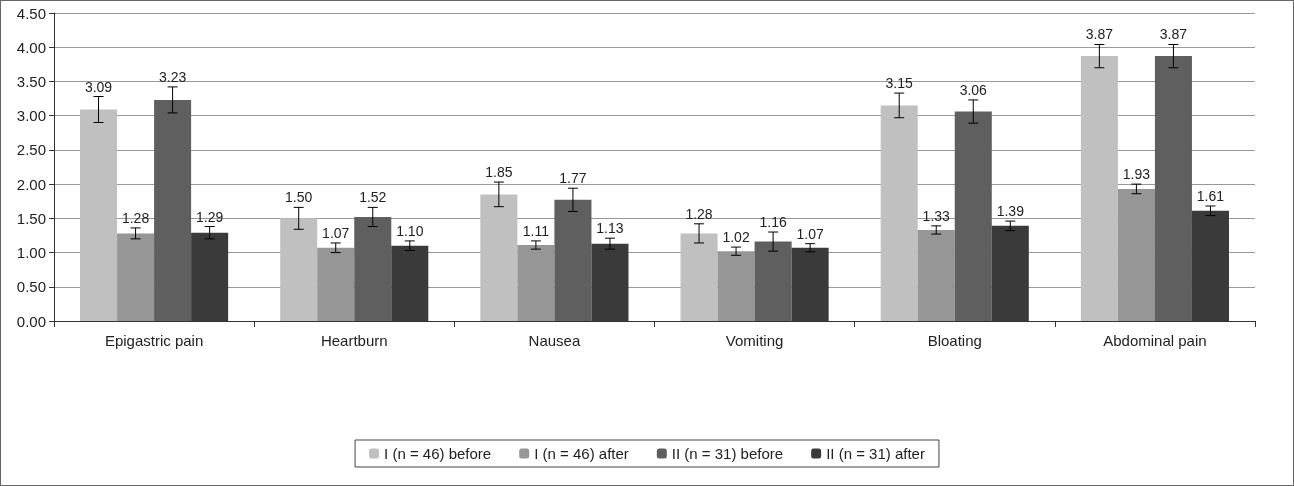 This screenshot has height=486, width=1294. I want to click on data-label: 1.02, so click(736, 237).